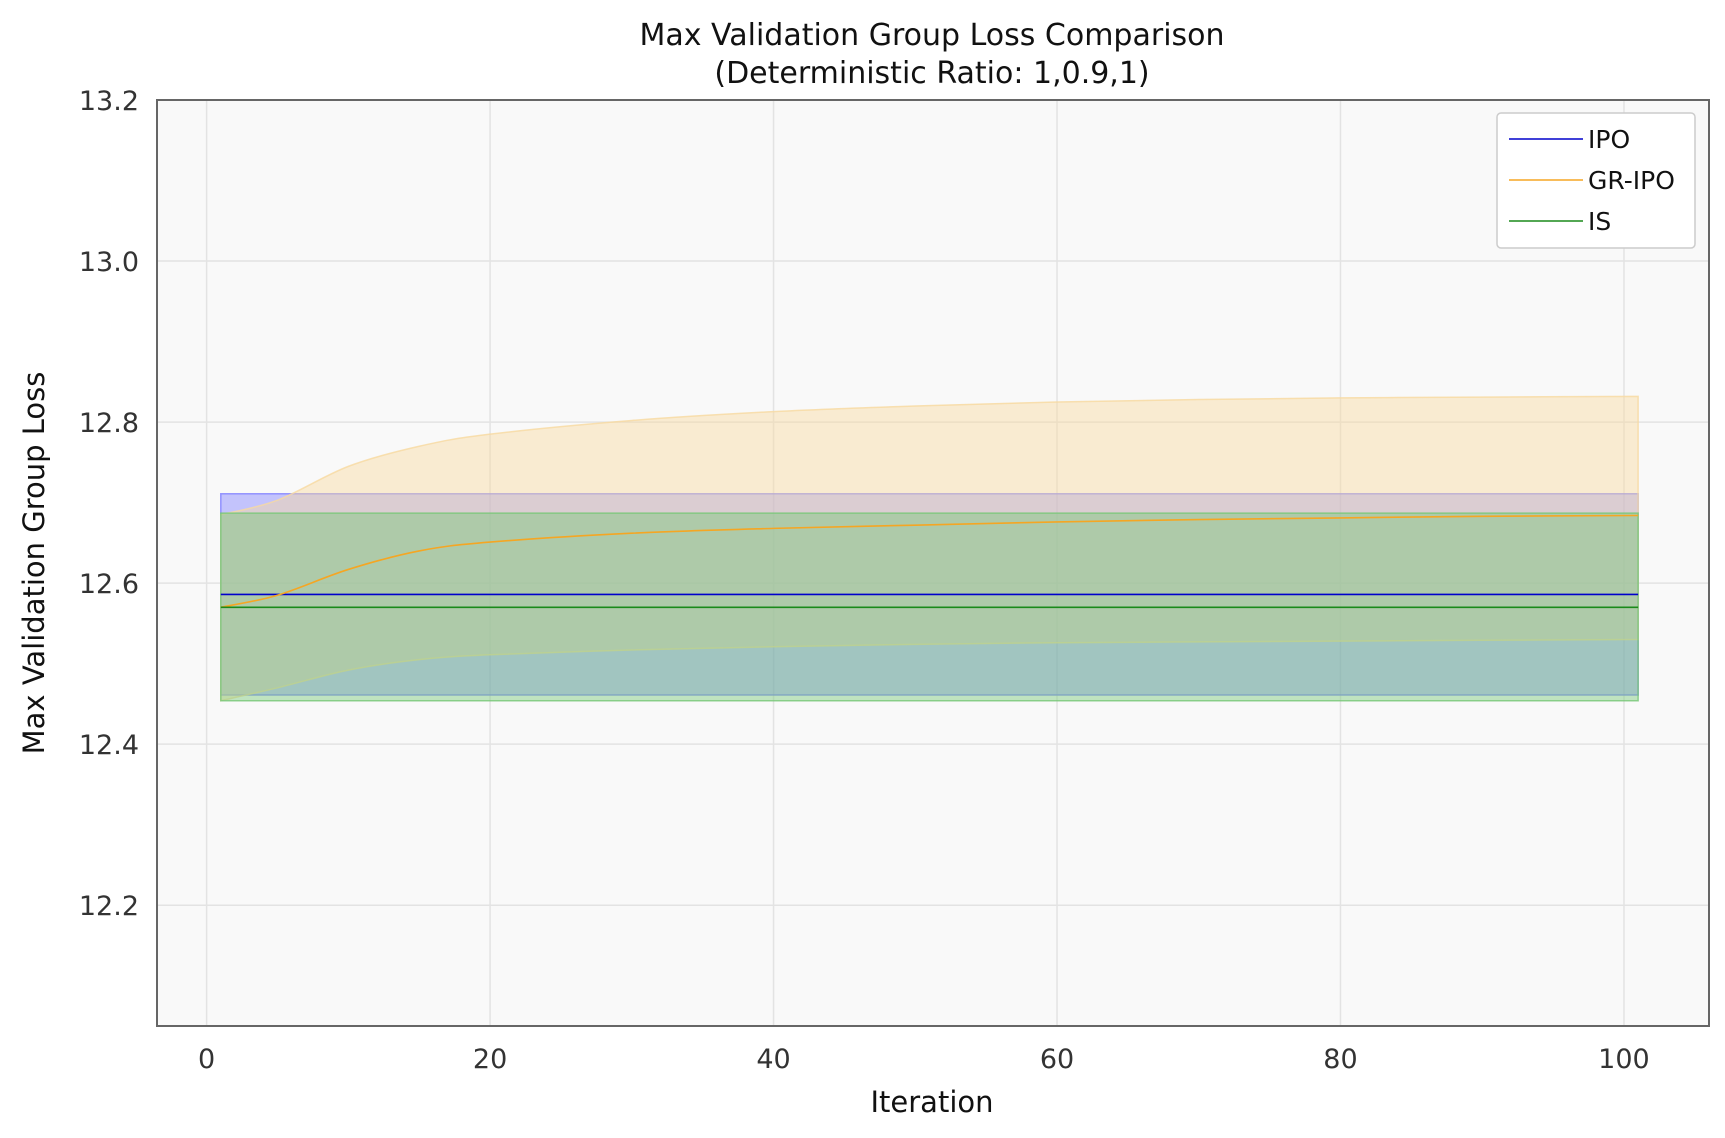 This screenshot has width=1725, height=1138. I want to click on line-gr-ipo, so click(929, 561).